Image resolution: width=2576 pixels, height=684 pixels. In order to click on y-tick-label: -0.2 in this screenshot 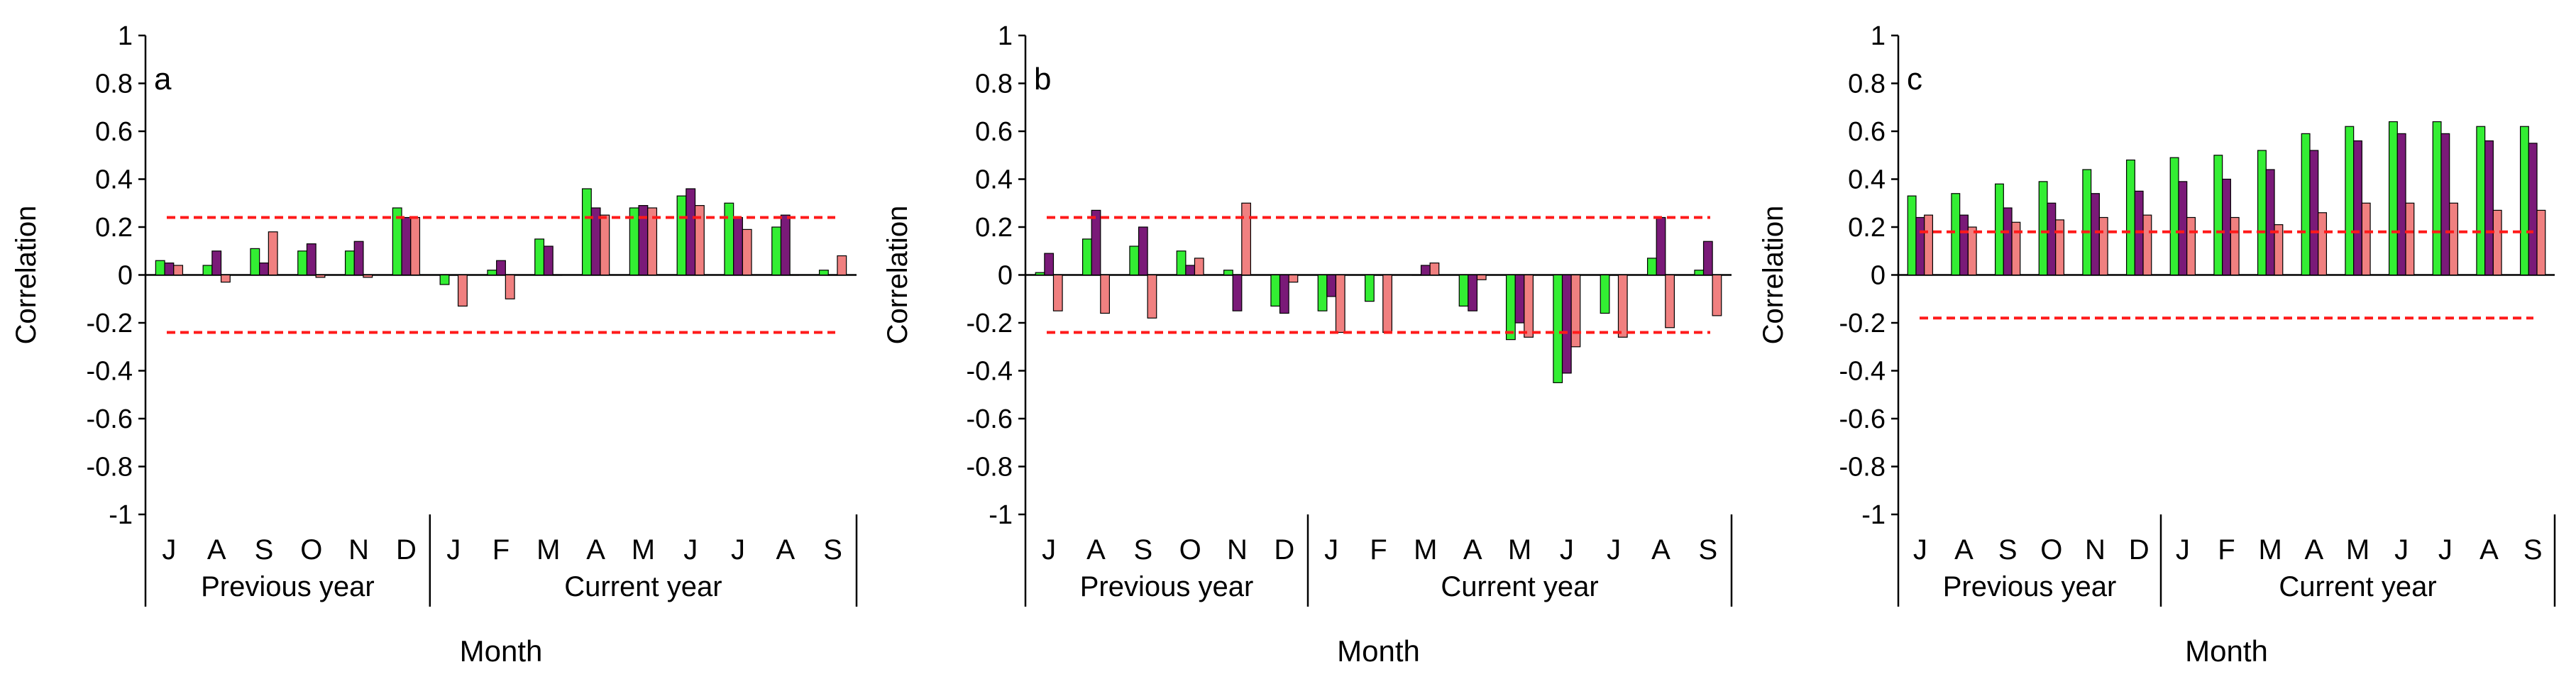, I will do `click(110, 324)`.